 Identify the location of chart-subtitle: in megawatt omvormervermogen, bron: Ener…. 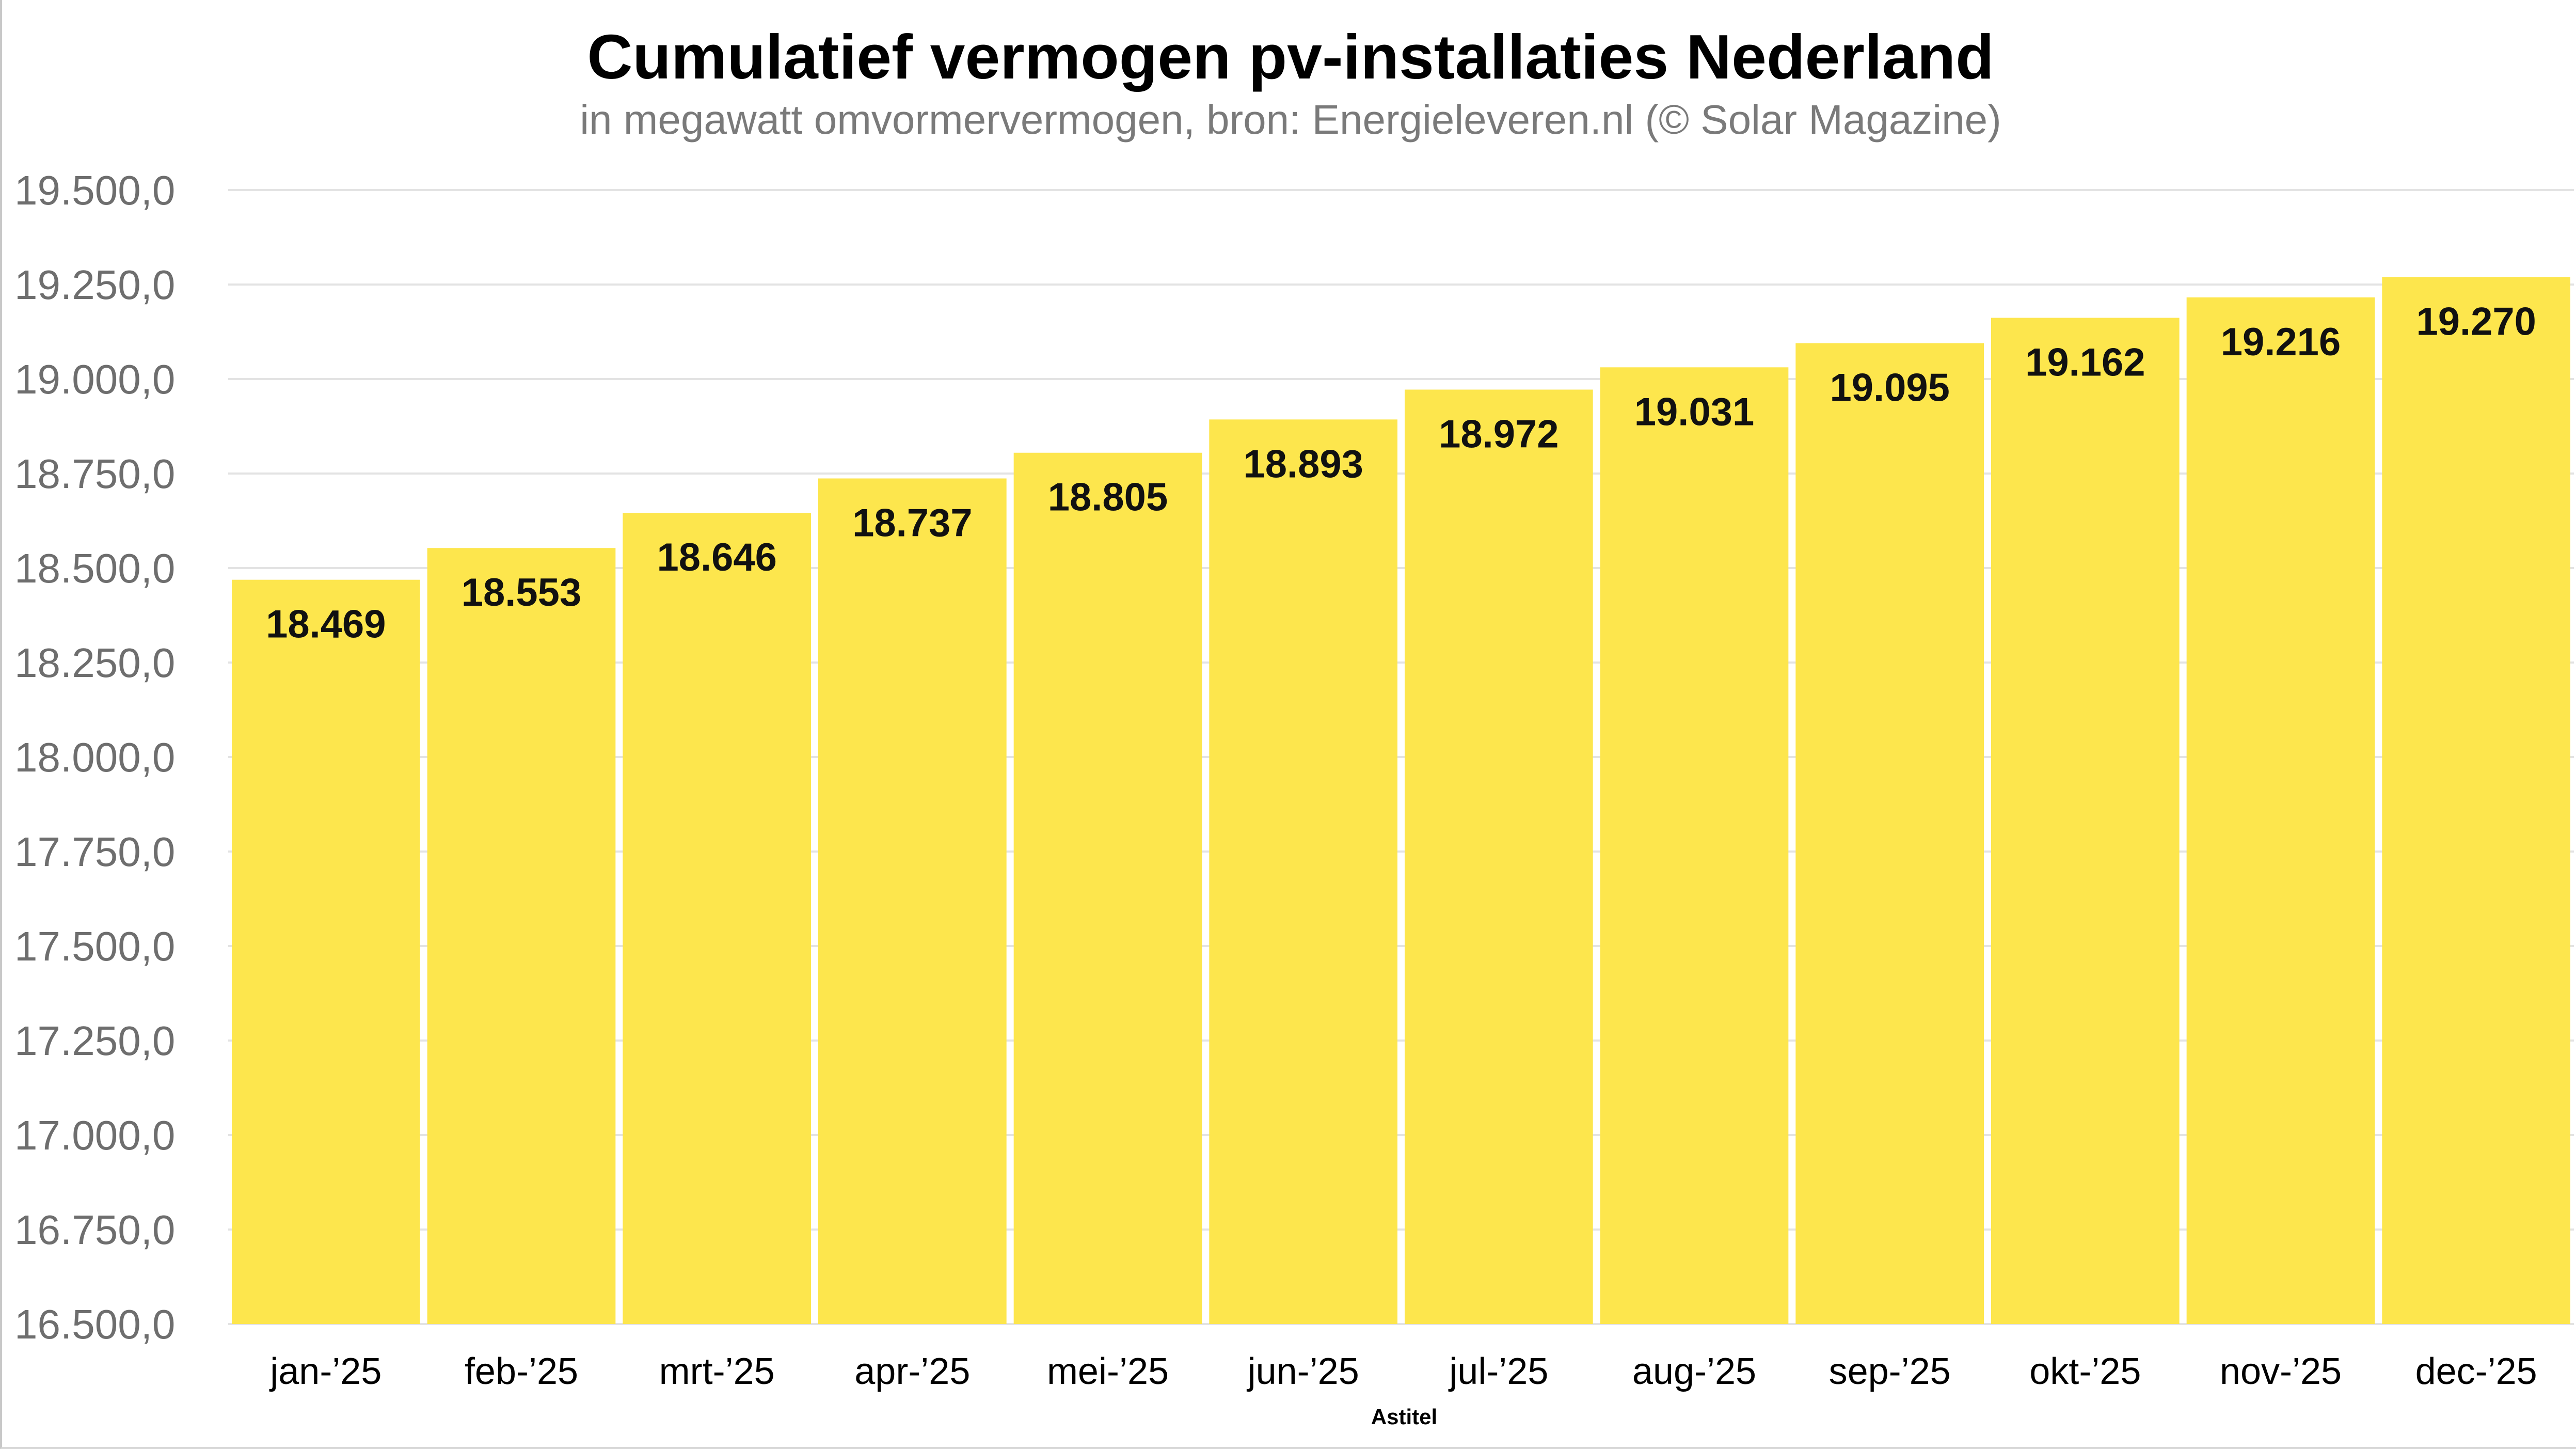
(1290, 120).